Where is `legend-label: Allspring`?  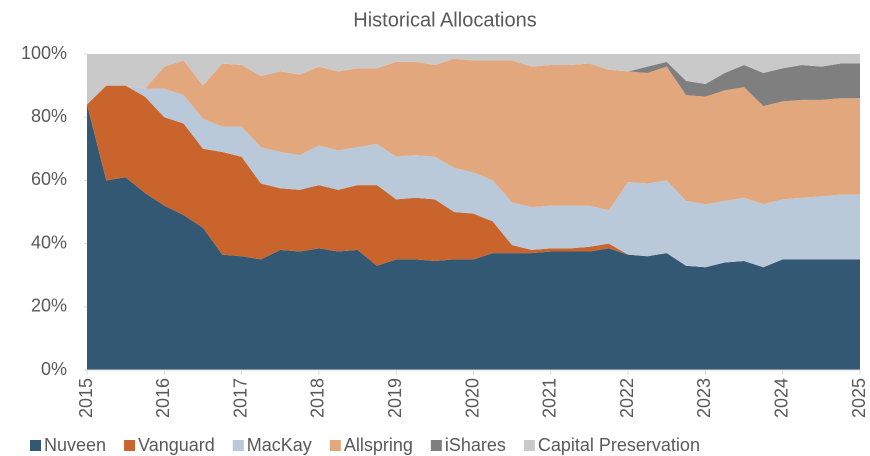 legend-label: Allspring is located at coordinates (378, 445).